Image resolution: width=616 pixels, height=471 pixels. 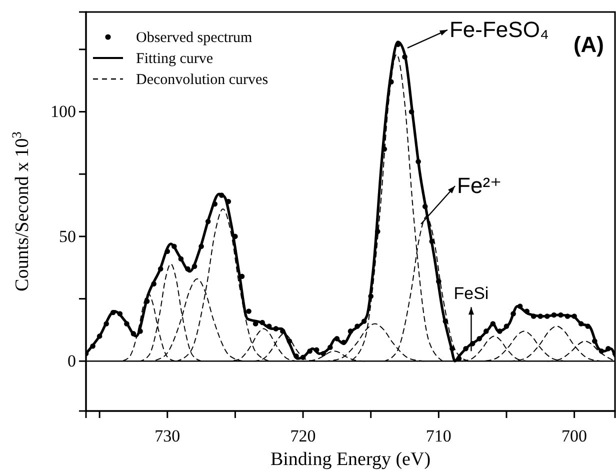 I want to click on x-axis-title: Binding Energy (eV), so click(x=350, y=459).